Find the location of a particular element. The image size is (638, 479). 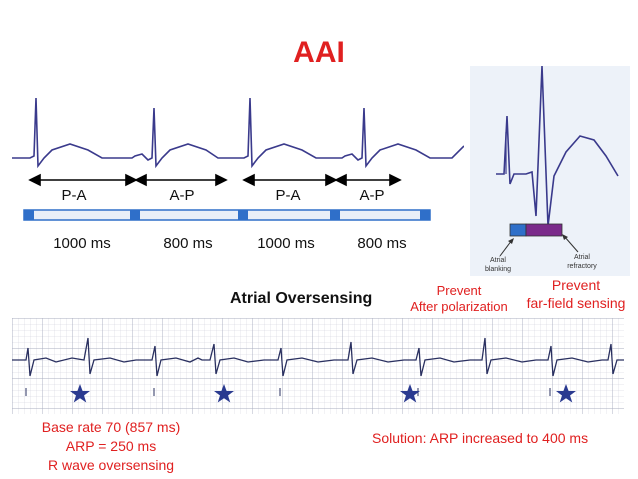

page-title: AAI is located at coordinates (319, 52).